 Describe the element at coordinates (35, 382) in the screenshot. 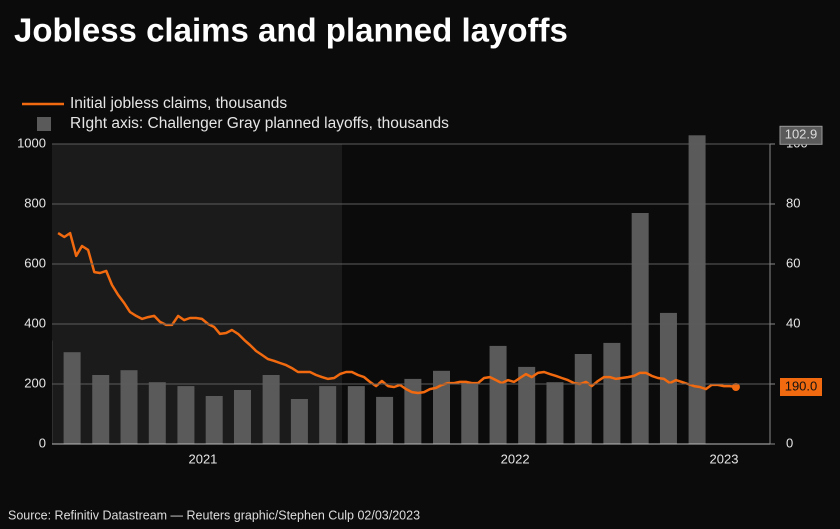

I see `y-tick-label: 200` at that location.